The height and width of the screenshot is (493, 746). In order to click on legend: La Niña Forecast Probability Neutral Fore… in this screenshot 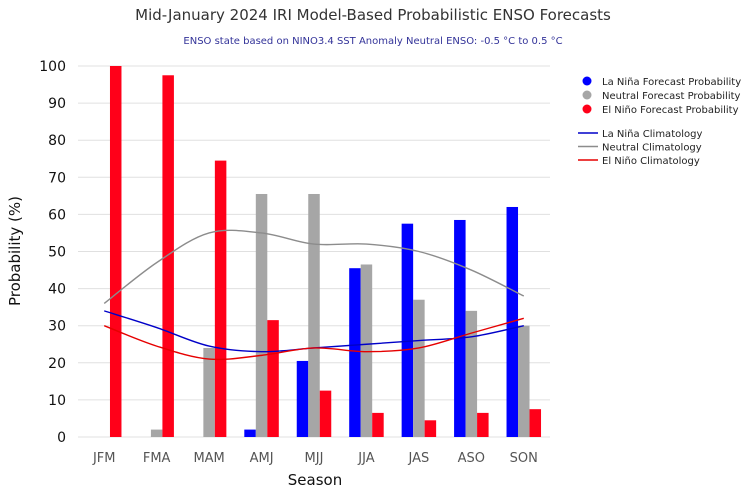, I will do `click(659, 121)`.